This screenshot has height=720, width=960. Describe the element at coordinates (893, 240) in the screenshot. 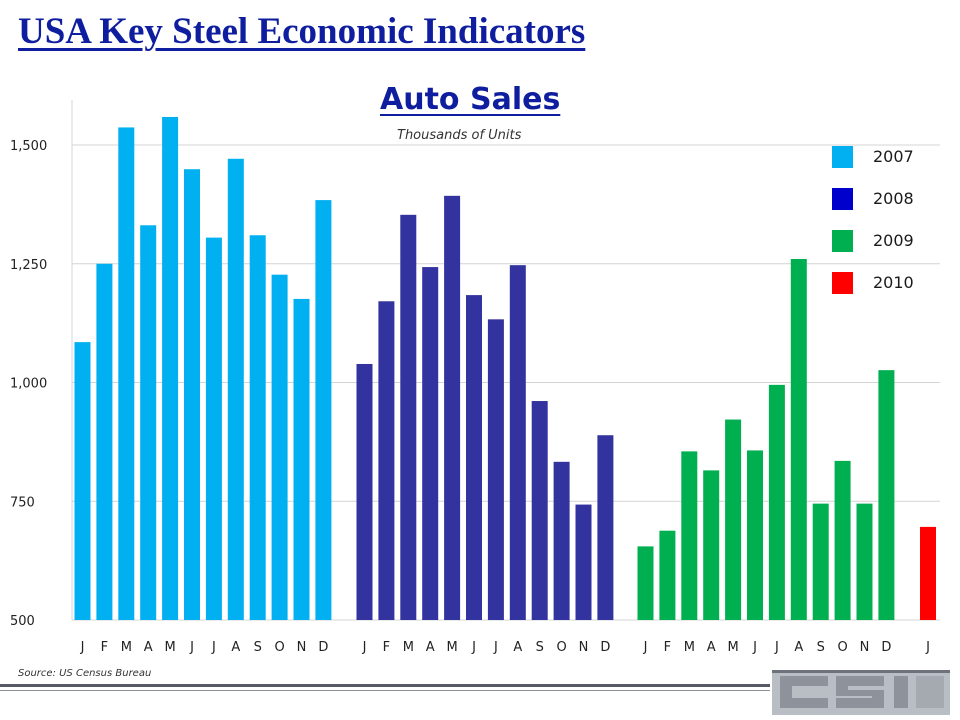

I see `legend-label-2009: 2009` at that location.